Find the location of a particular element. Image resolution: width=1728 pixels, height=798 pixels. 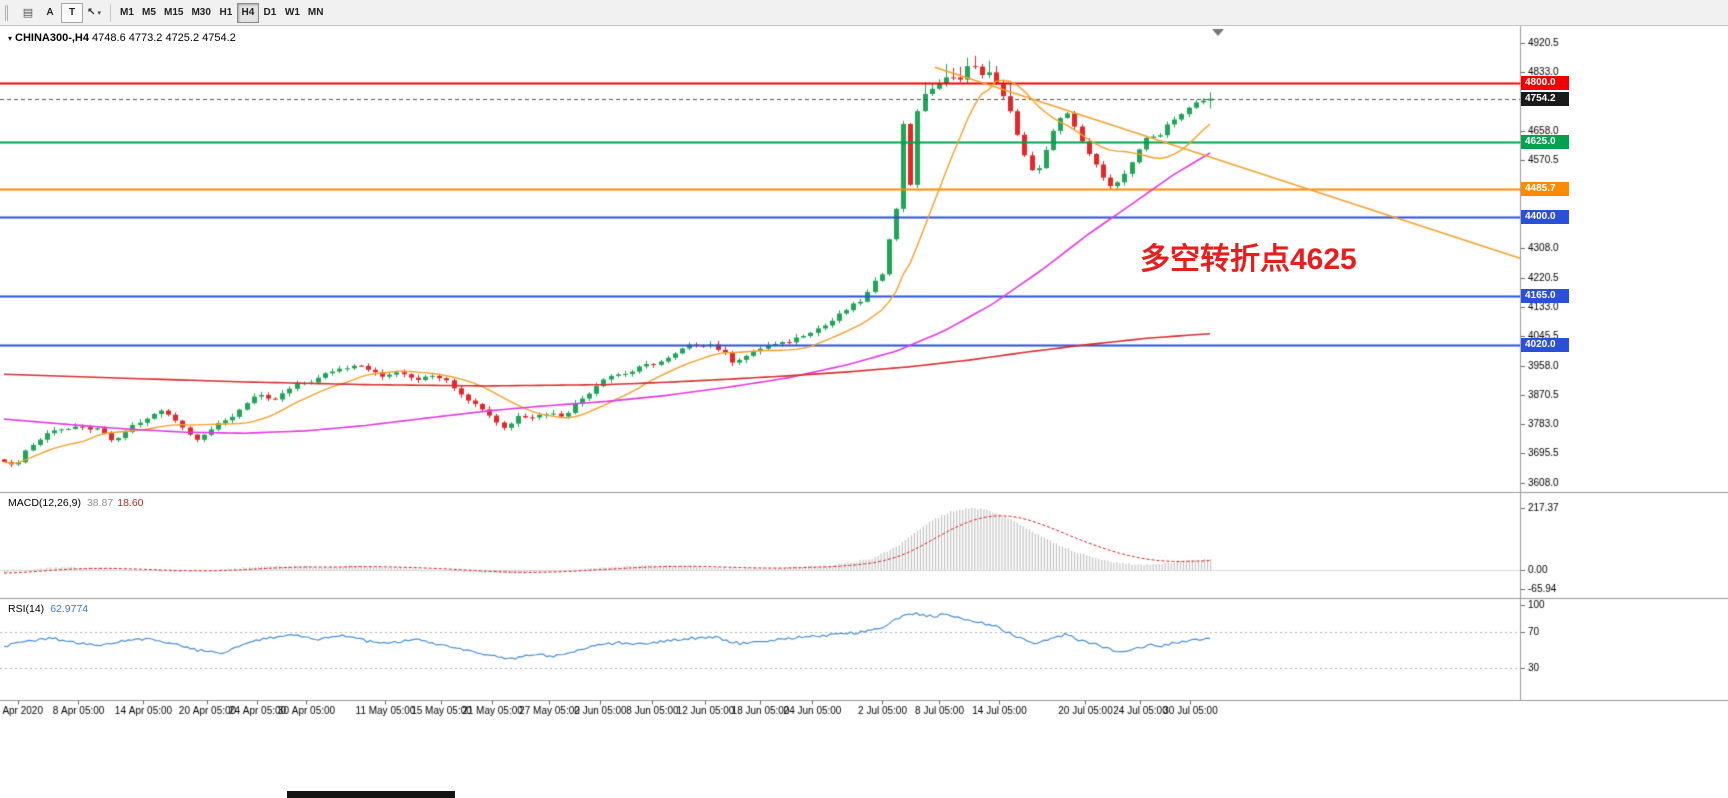

macd-name: MACD(12,26,9) is located at coordinates (44, 503).